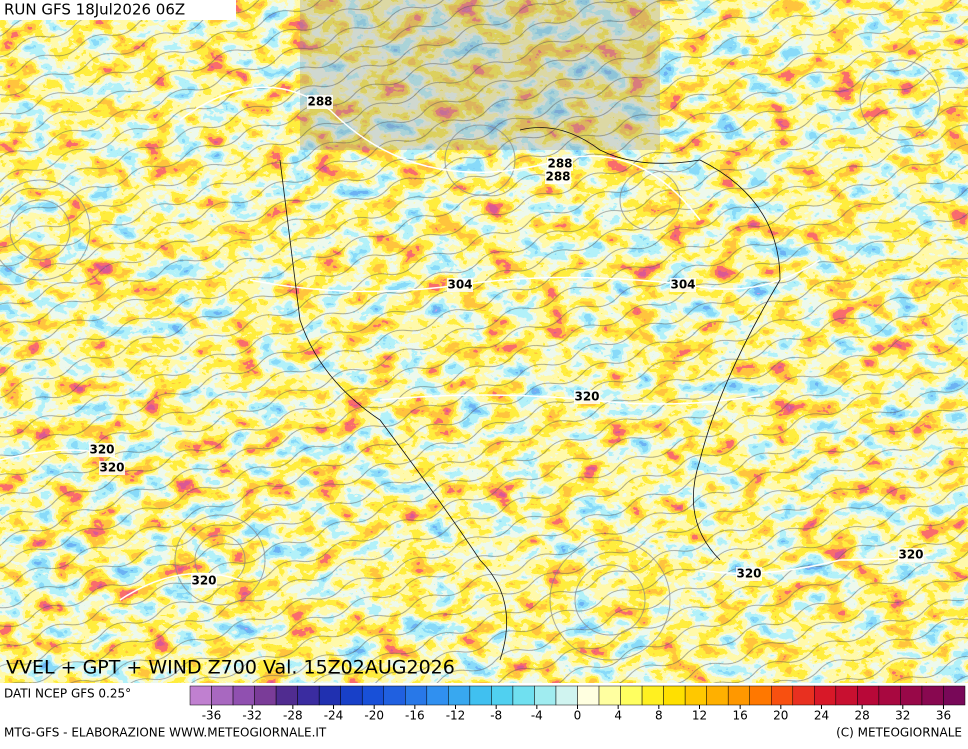  I want to click on colorbar-tick-label: 8, so click(659, 716).